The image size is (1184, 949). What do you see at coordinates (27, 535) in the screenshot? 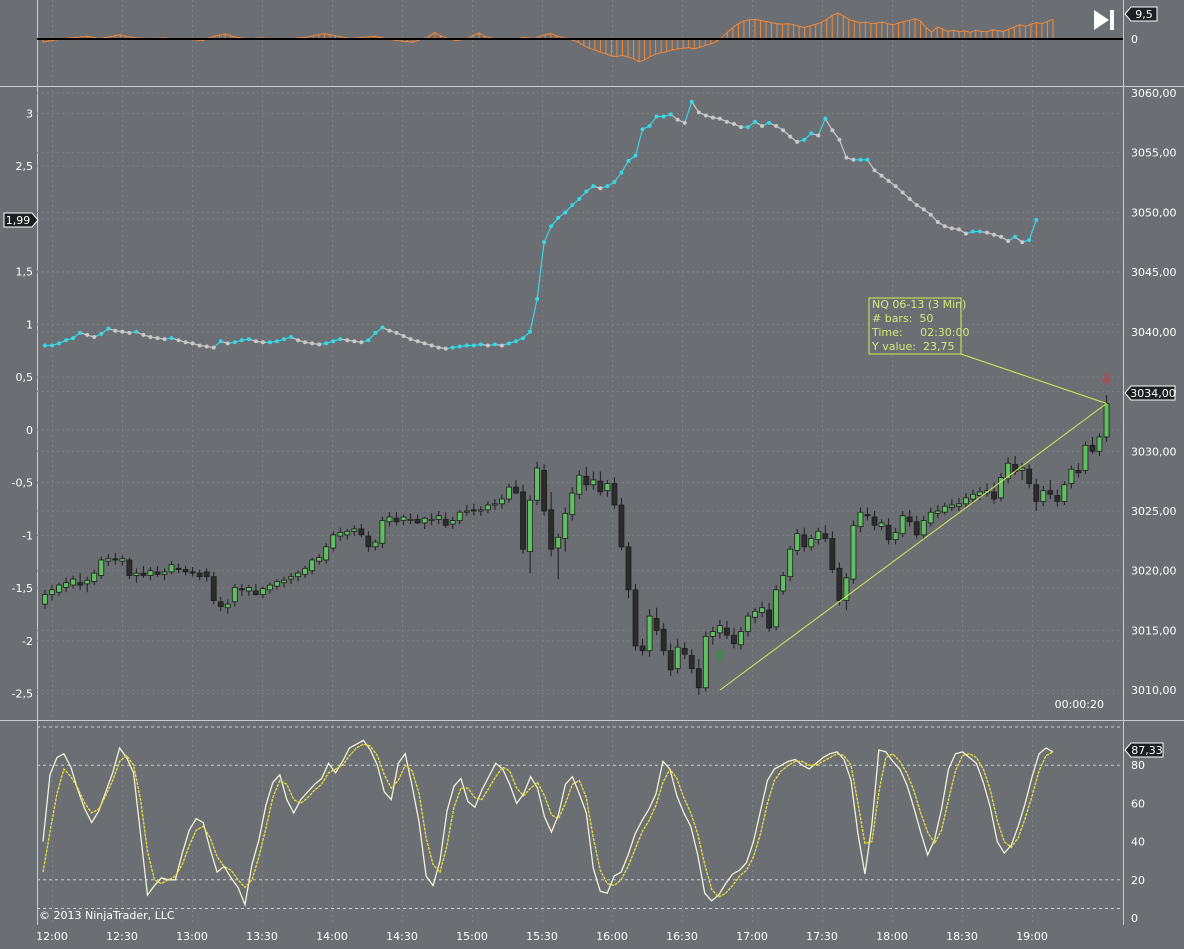
I see `indicator-tick-label: -1` at bounding box center [27, 535].